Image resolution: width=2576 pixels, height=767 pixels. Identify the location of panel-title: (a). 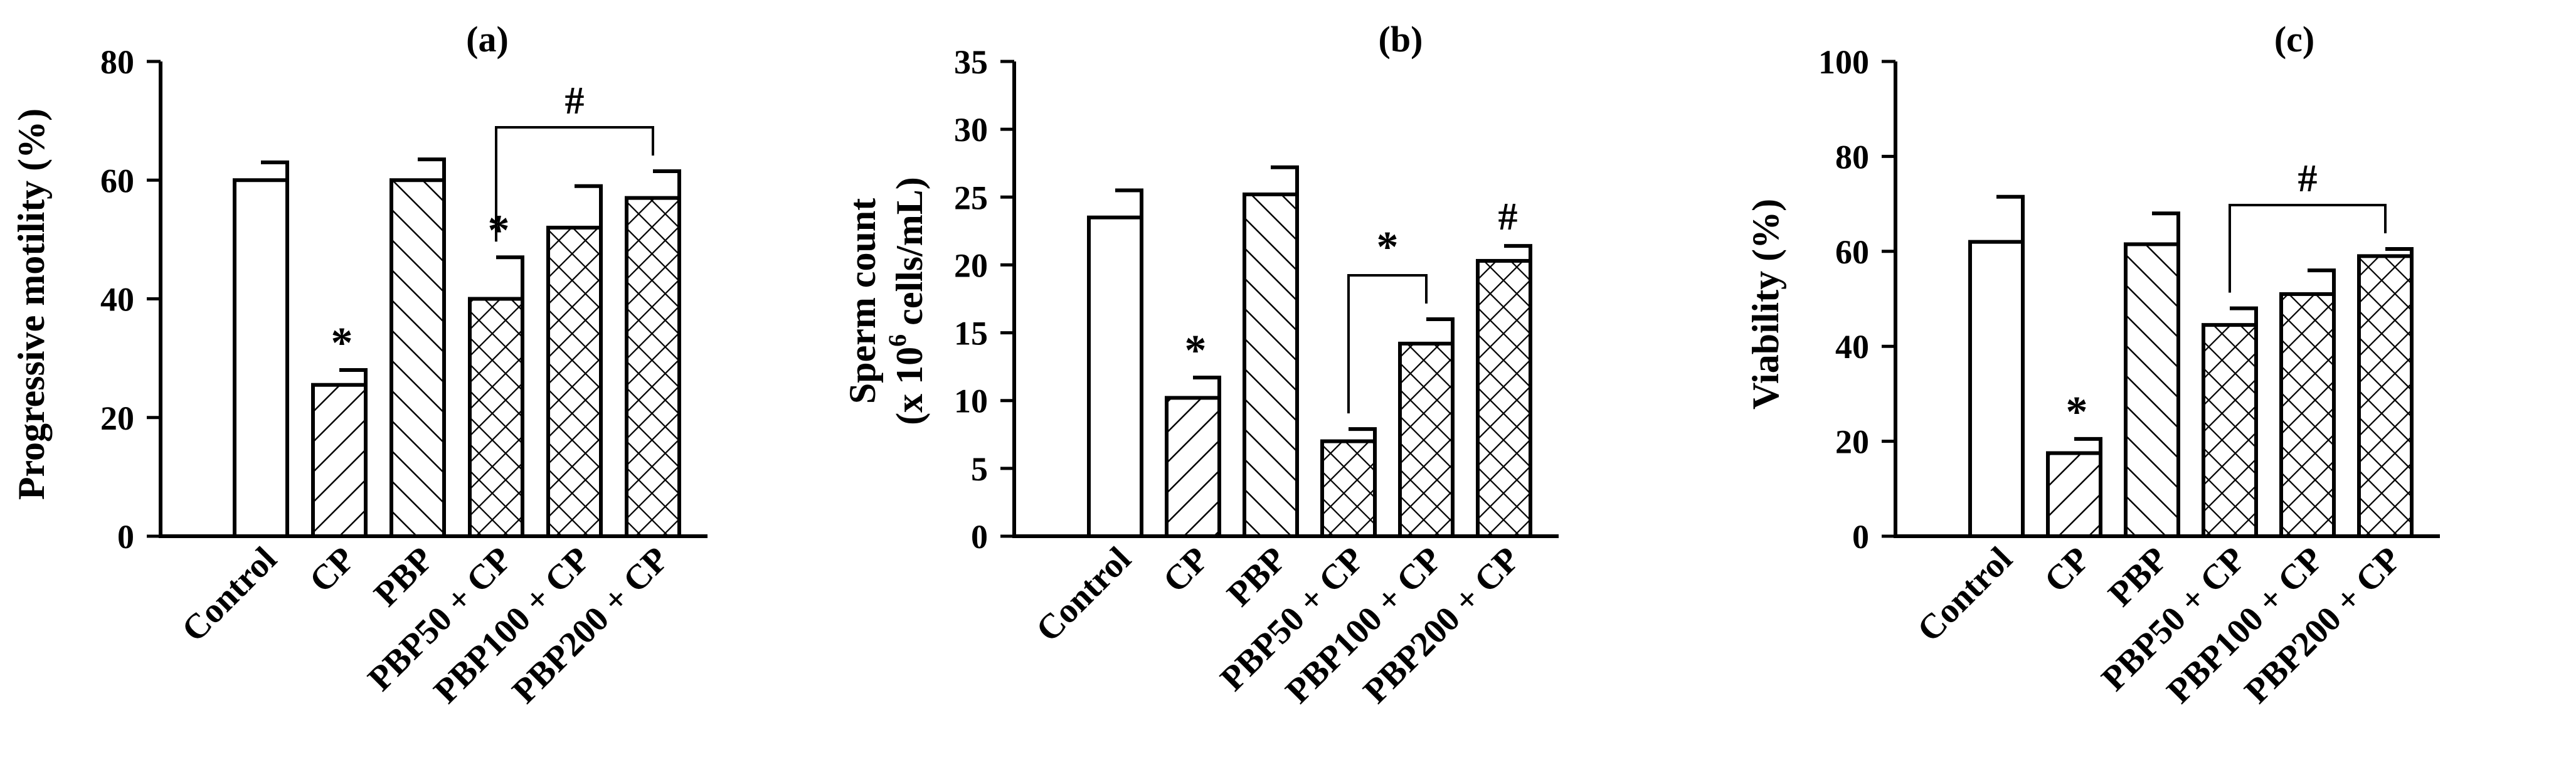
(487, 40).